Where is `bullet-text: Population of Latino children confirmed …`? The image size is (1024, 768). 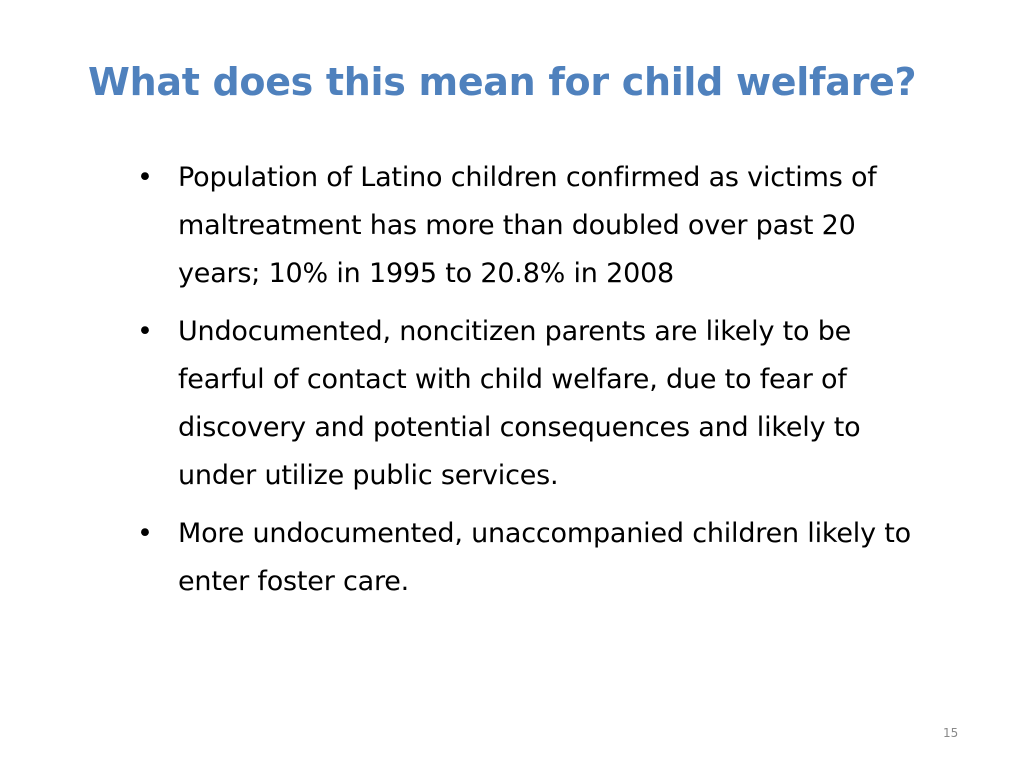
bullet-text: Population of Latino children confirmed … is located at coordinates (527, 225).